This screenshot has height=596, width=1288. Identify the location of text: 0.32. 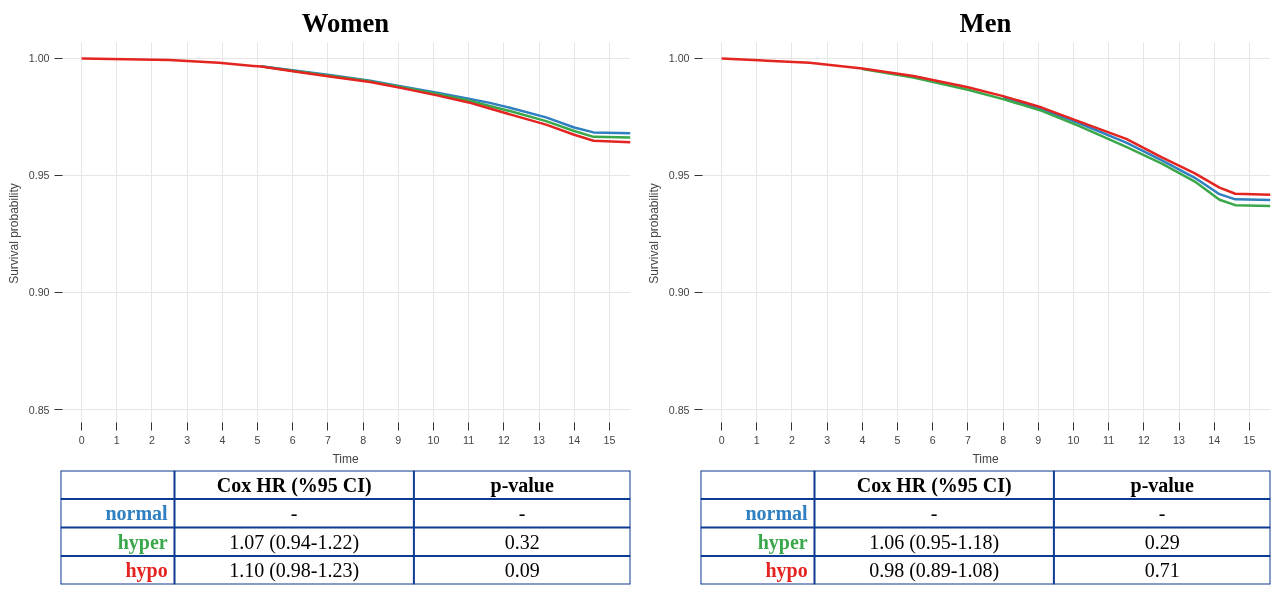
(522, 541).